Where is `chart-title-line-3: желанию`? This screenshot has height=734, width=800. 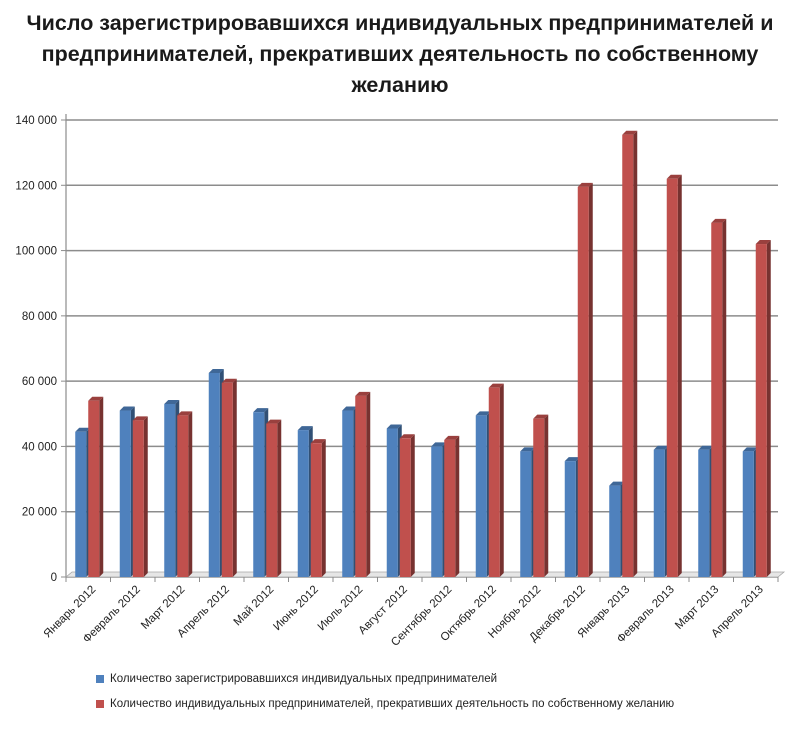 chart-title-line-3: желанию is located at coordinates (400, 85).